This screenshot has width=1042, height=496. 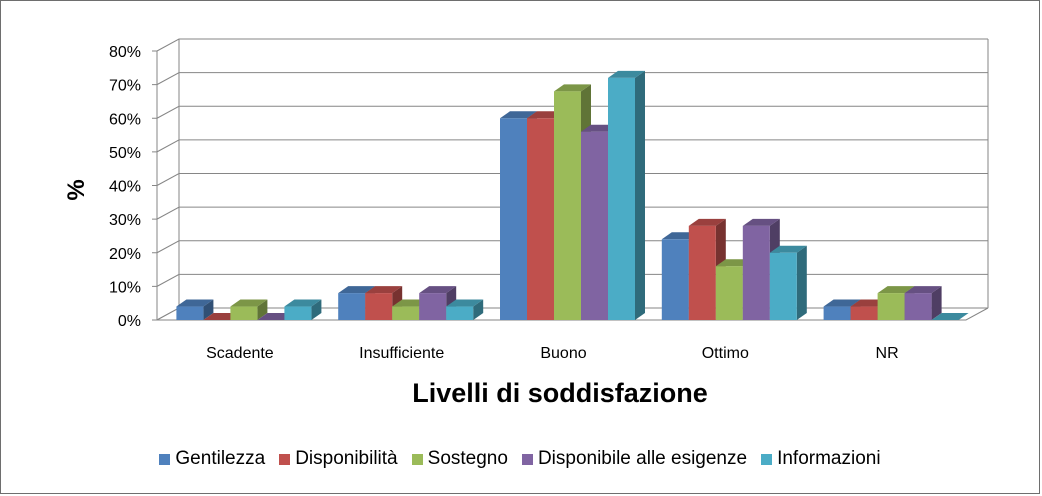 I want to click on legend-label: Gentilezza, so click(x=220, y=458).